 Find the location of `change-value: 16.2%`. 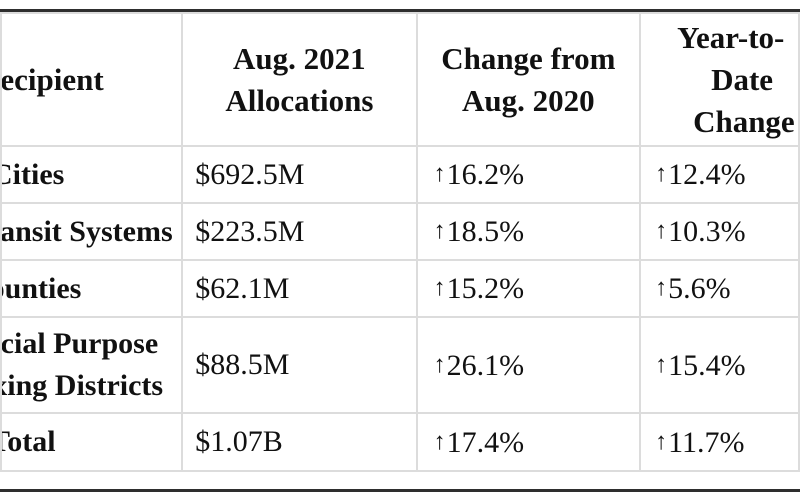

change-value: 16.2% is located at coordinates (485, 174).